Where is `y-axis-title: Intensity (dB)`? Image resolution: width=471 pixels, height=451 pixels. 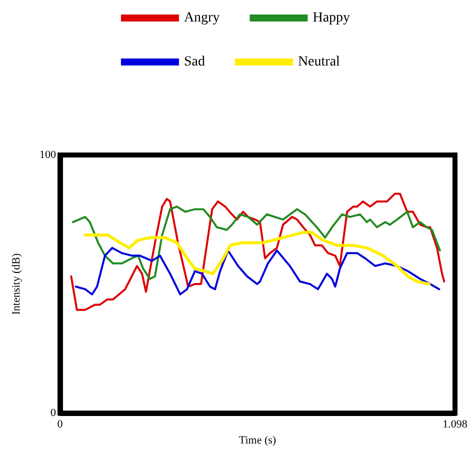
y-axis-title: Intensity (dB) is located at coordinates (16, 284).